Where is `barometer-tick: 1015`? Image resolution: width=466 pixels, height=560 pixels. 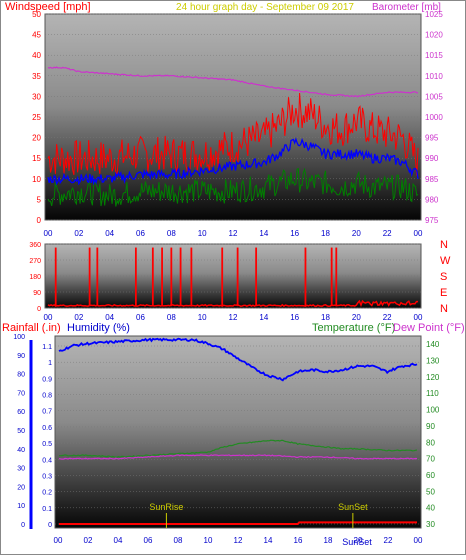
barometer-tick: 1015 is located at coordinates (434, 55).